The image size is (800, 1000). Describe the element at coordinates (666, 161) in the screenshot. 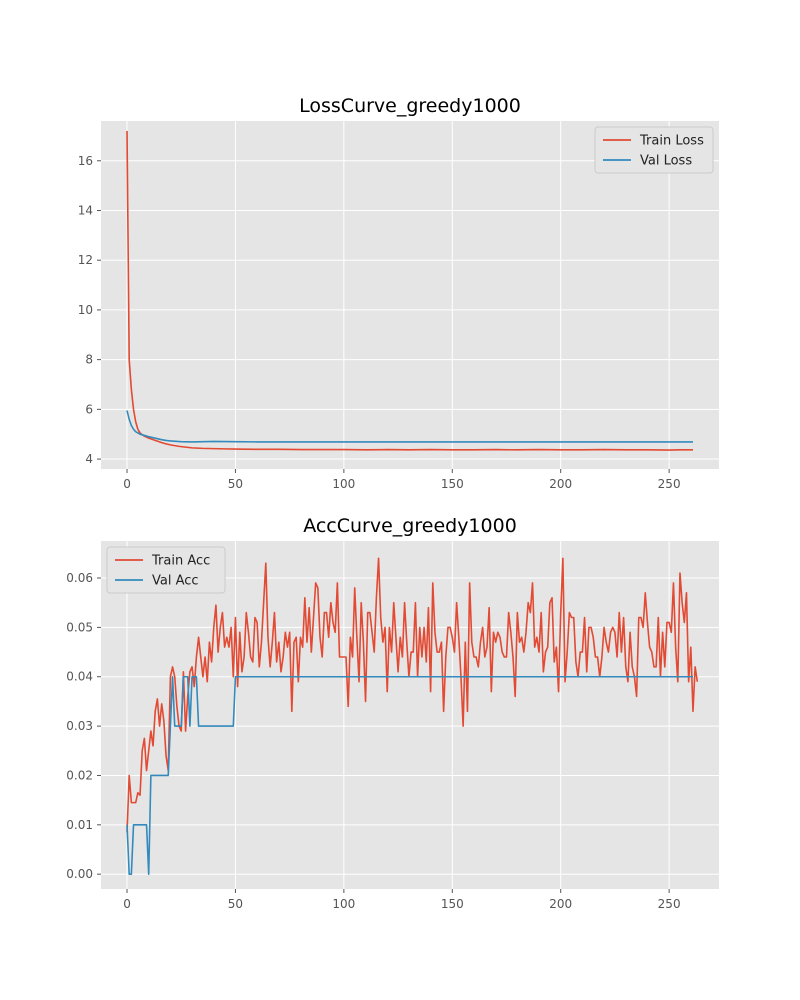

I see `loss-legend-label: Val Loss` at that location.